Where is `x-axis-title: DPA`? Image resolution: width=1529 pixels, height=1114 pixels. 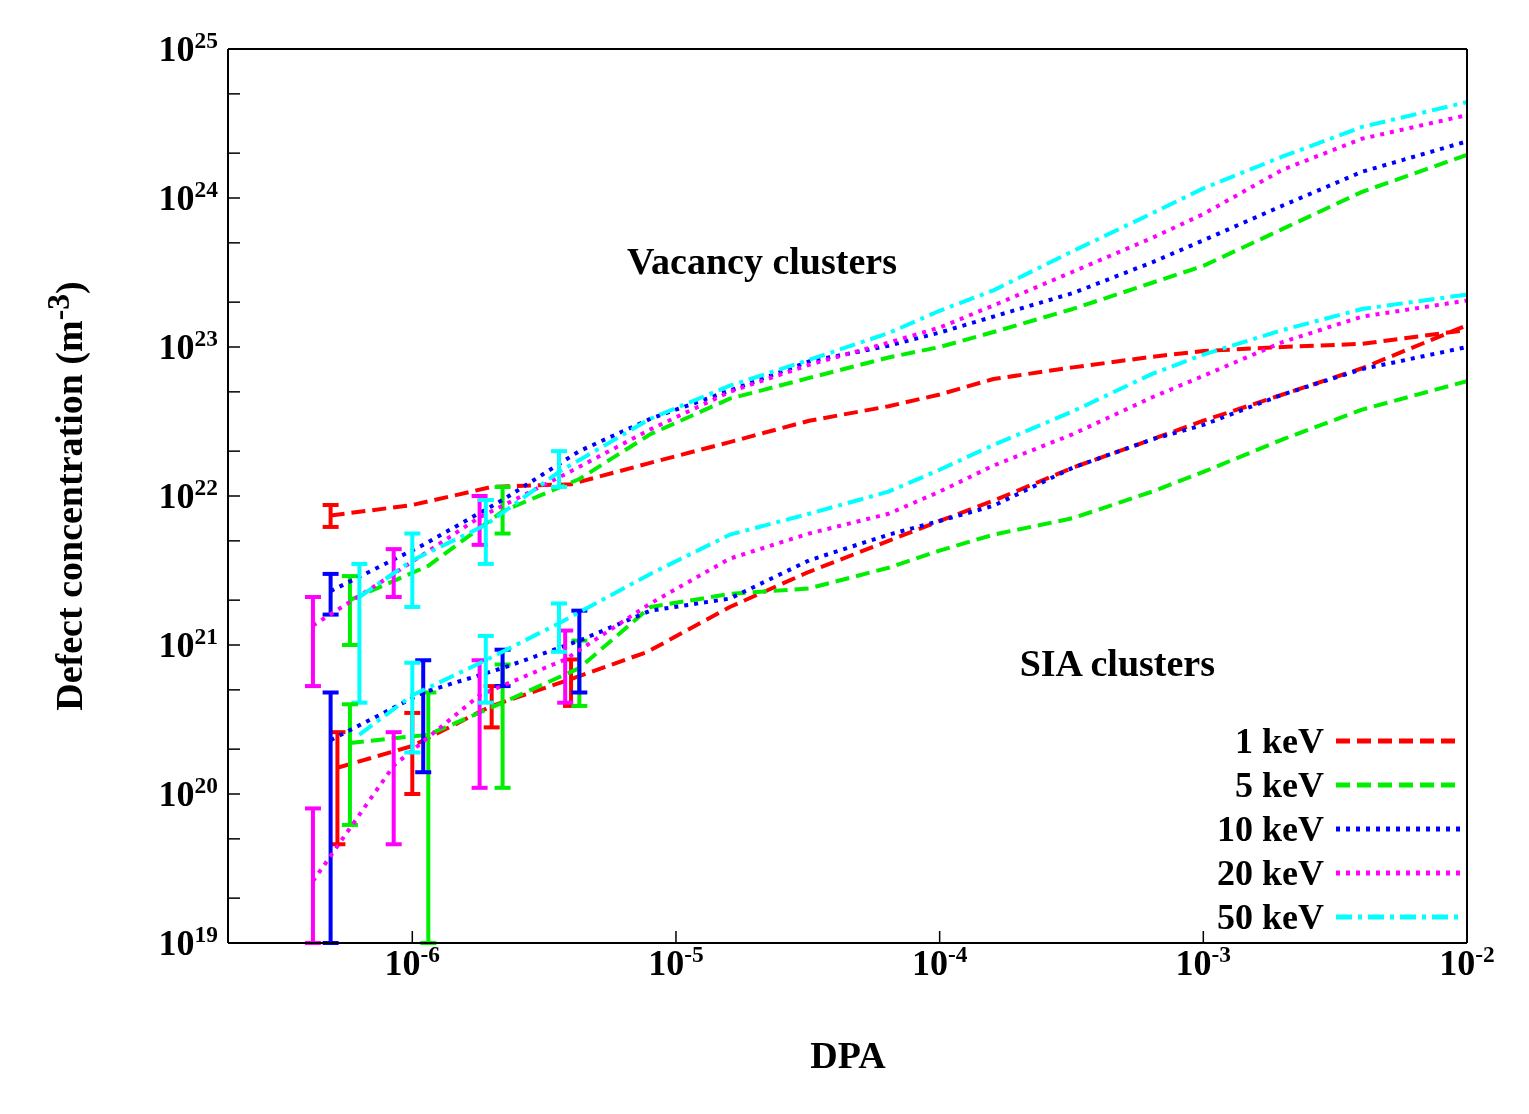
x-axis-title: DPA is located at coordinates (848, 1055).